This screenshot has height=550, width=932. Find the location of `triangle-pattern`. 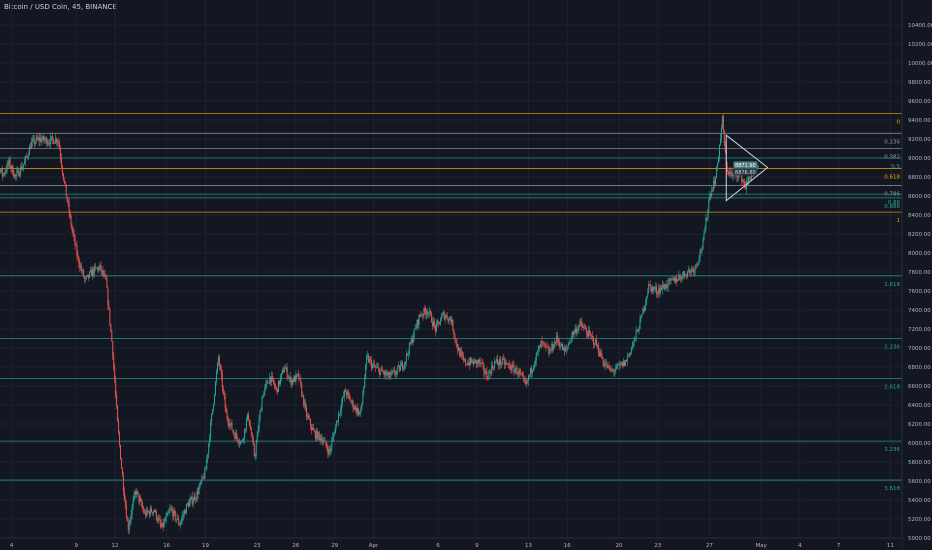

triangle-pattern is located at coordinates (747, 168).